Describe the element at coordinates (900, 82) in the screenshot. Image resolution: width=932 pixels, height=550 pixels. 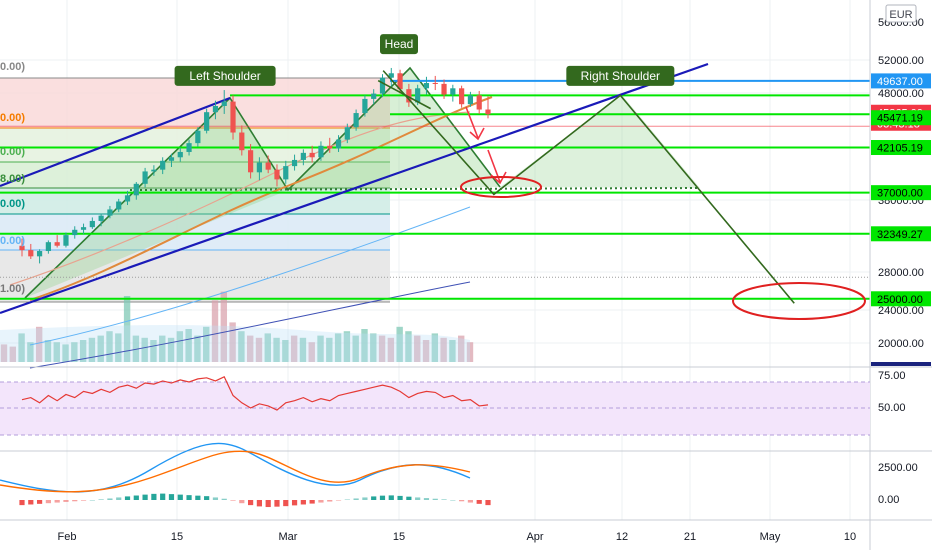
I see `price-level-tag-text: 49637.00` at that location.